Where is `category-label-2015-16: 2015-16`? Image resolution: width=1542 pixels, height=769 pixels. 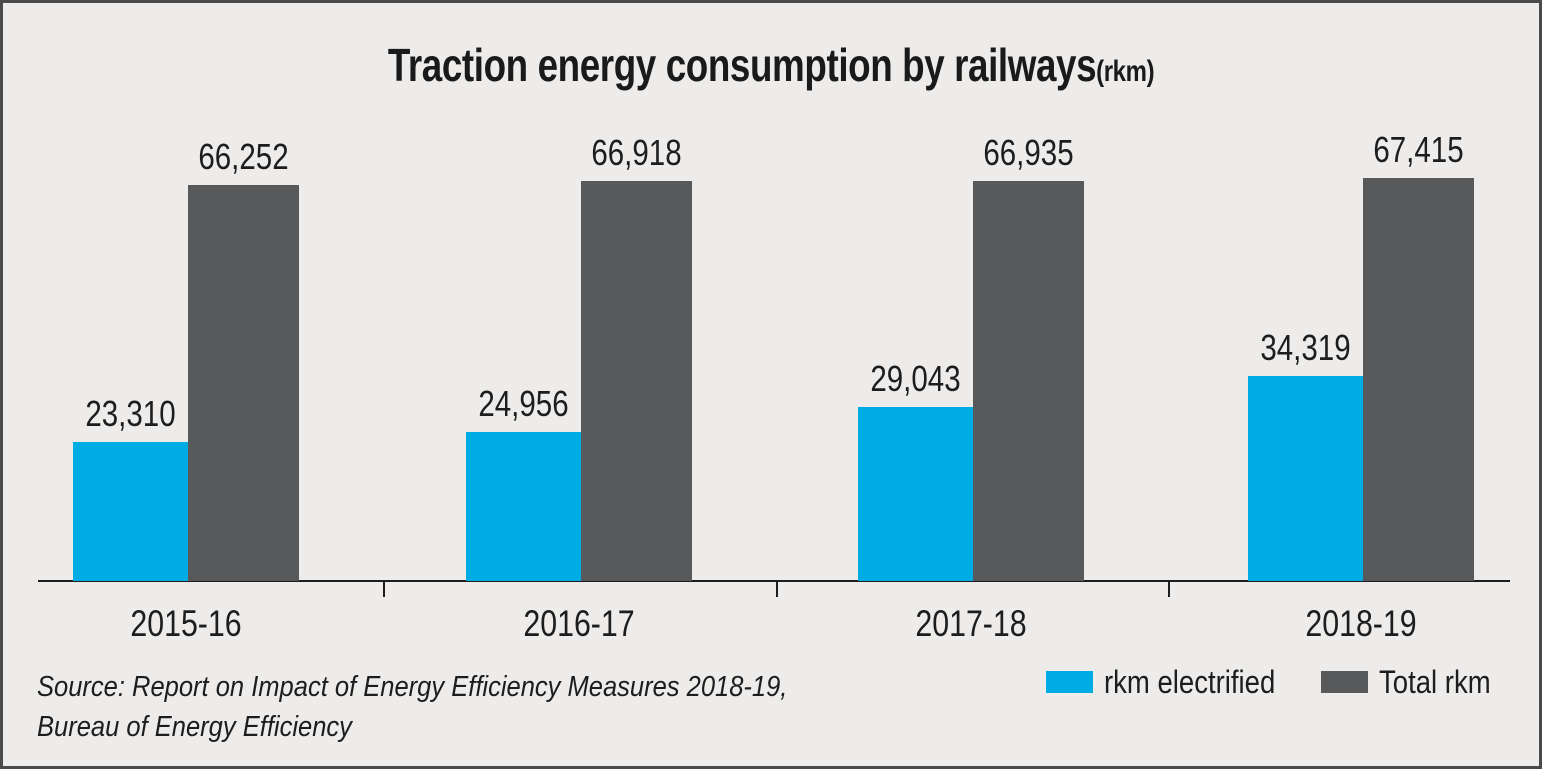 category-label-2015-16: 2015-16 is located at coordinates (186, 623).